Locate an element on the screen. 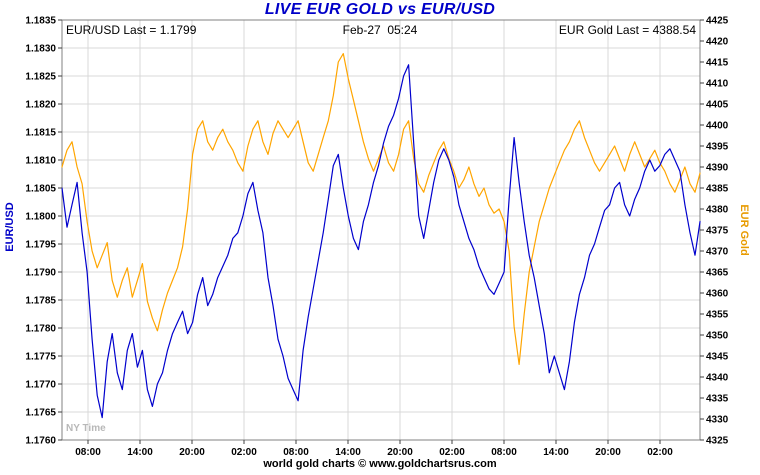  svg-text: 4385 is located at coordinates (717, 189).